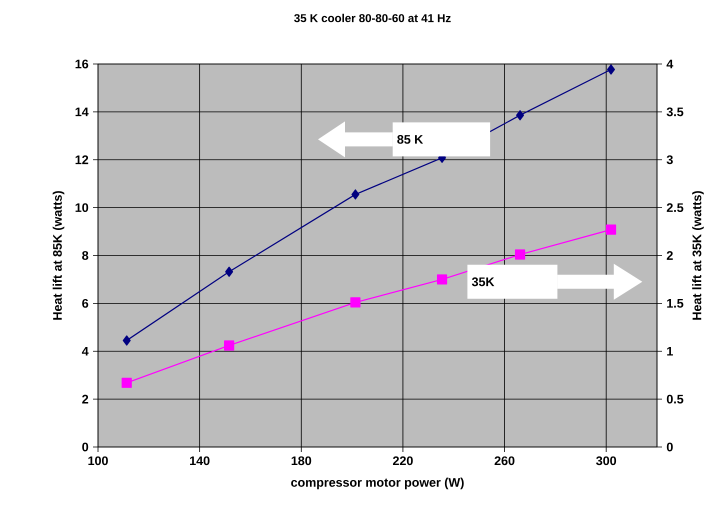  I want to click on y2-tick-label: 3, so click(669, 159).